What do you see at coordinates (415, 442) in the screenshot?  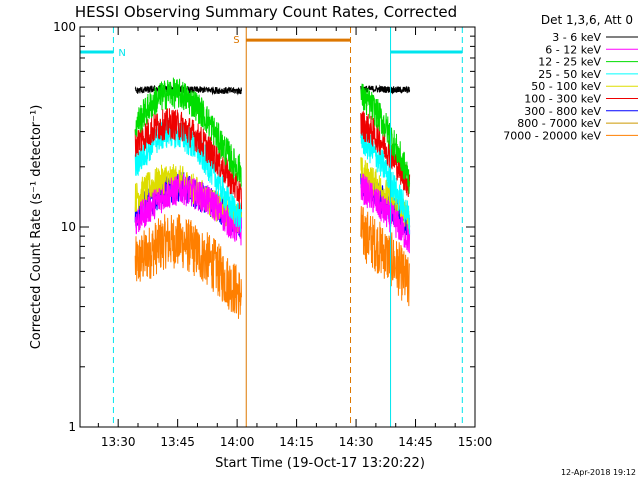 I see `x-tick-label: 14:45` at bounding box center [415, 442].